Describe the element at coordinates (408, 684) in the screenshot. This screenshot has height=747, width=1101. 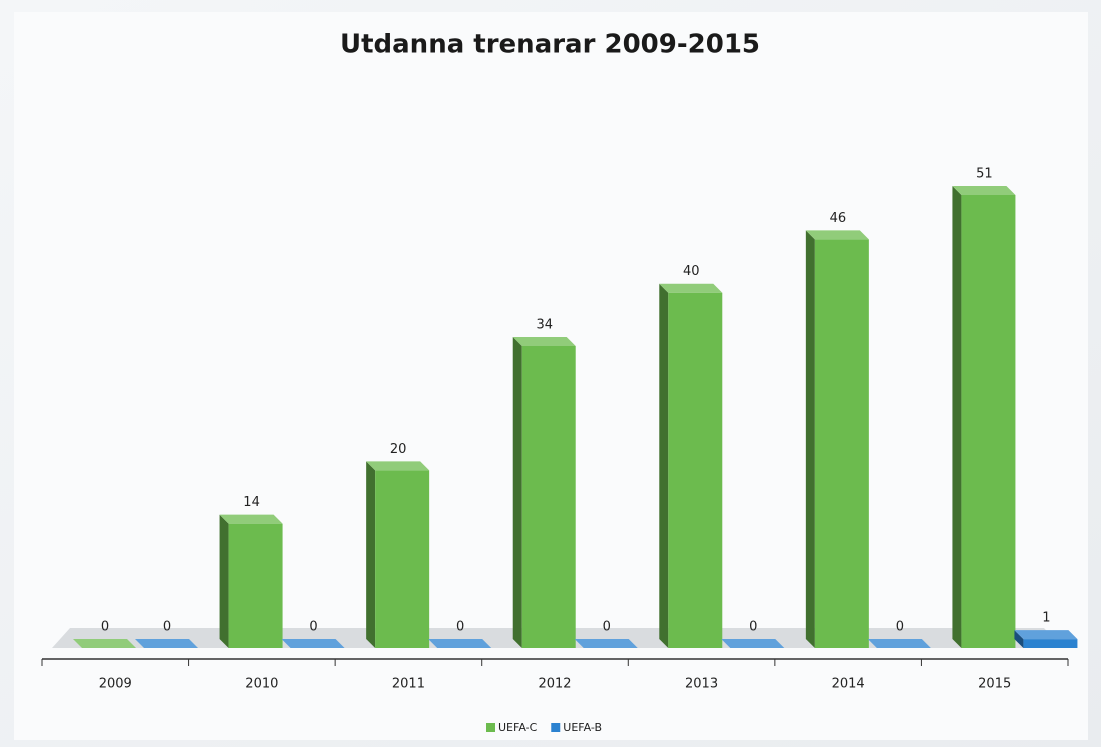
I see `x-tick-label: 2011` at that location.